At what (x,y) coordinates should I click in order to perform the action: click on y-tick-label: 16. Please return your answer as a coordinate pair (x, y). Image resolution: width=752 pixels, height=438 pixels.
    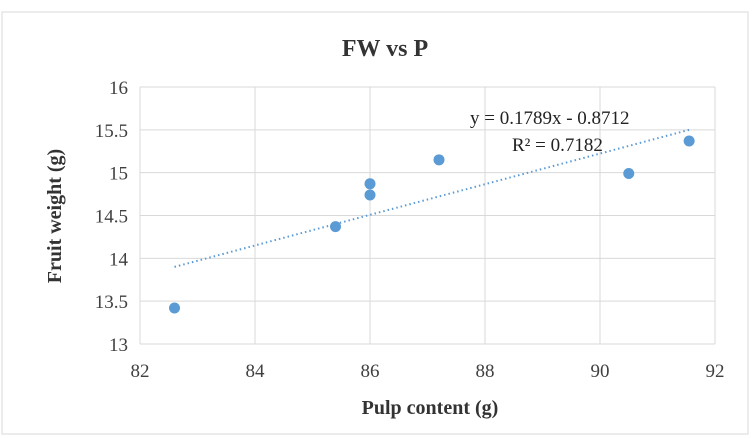
    Looking at the image, I should click on (118, 88).